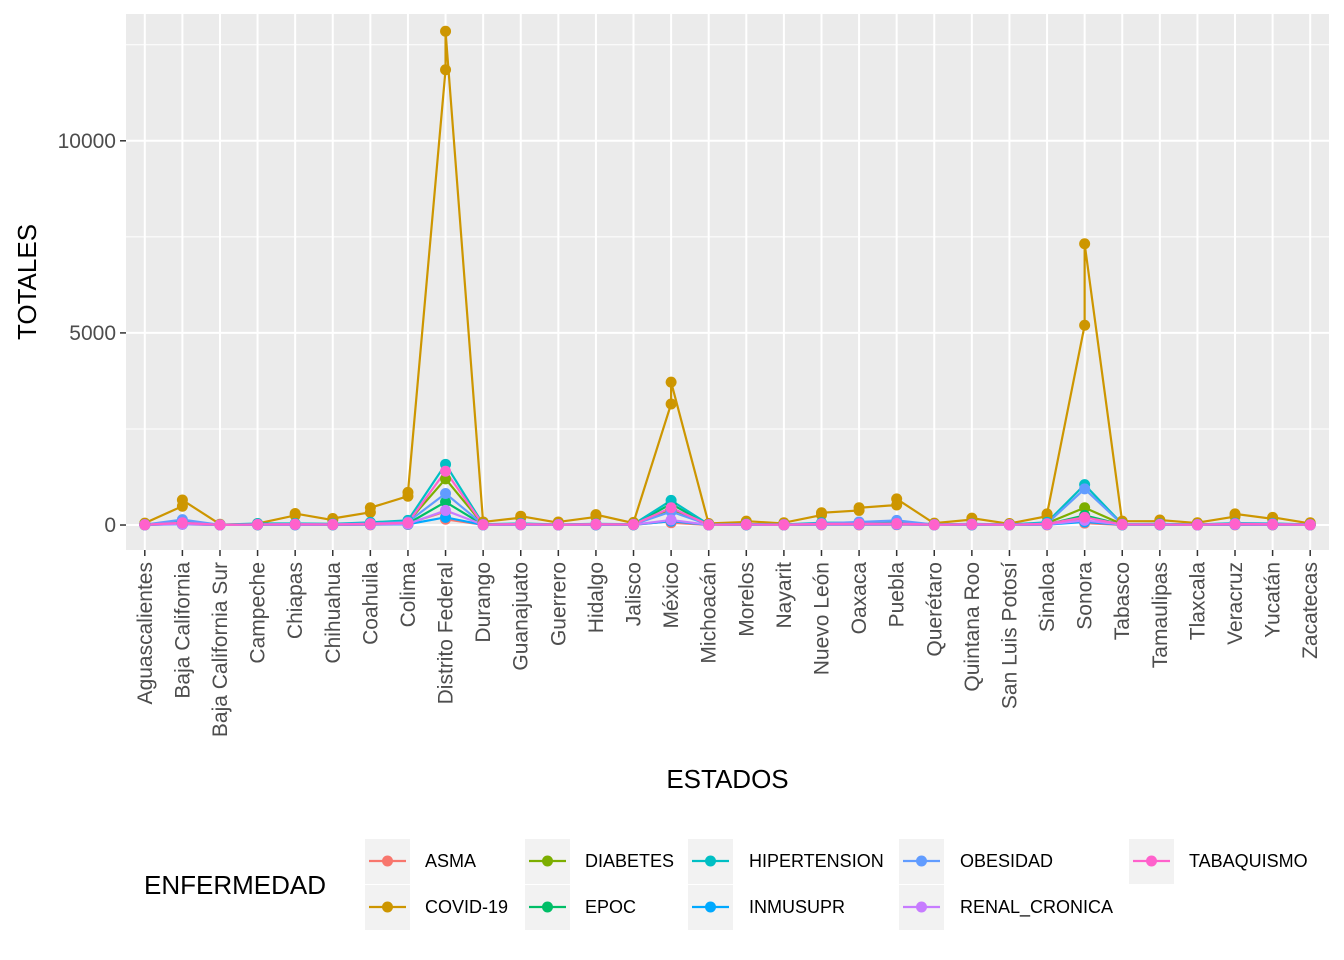  What do you see at coordinates (466, 907) in the screenshot?
I see `legend-label-covid-19: COVID-19` at bounding box center [466, 907].